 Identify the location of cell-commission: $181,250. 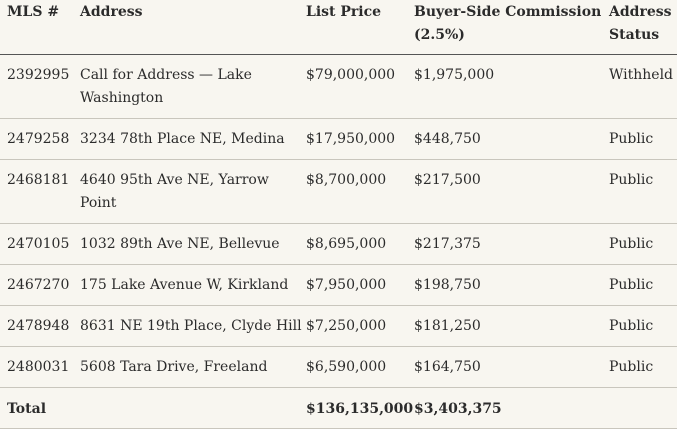
(511, 326).